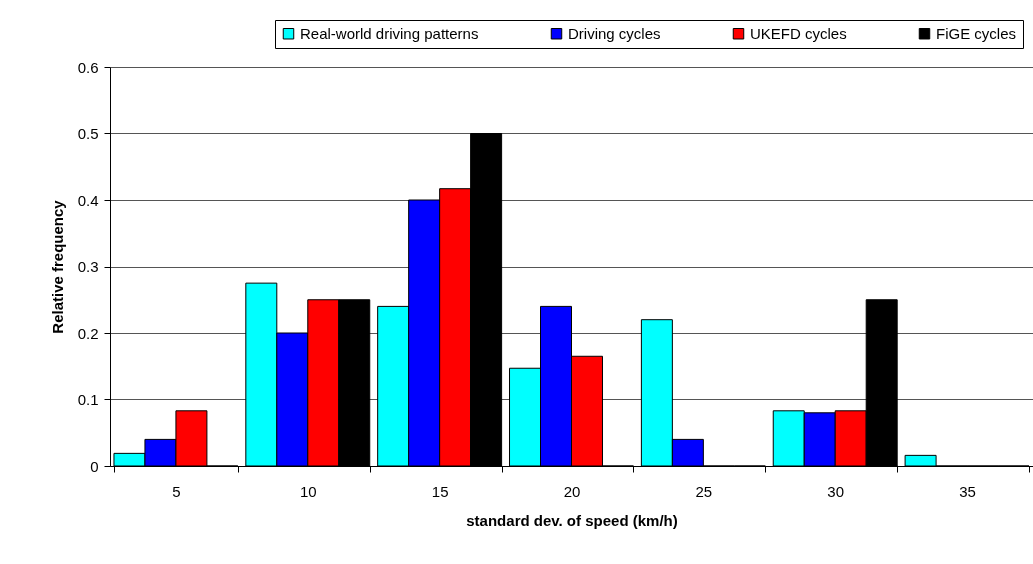  Describe the element at coordinates (389, 33) in the screenshot. I see `legend-label: Real-world driving patterns` at that location.